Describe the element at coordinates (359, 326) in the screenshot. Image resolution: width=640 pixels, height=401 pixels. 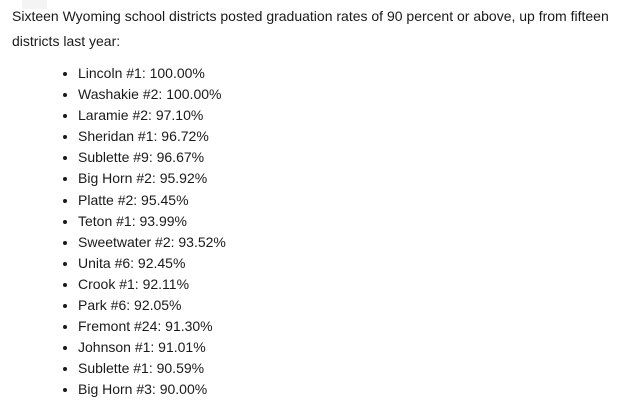
I see `district-list-item: Fremont #24: 91.30%` at that location.